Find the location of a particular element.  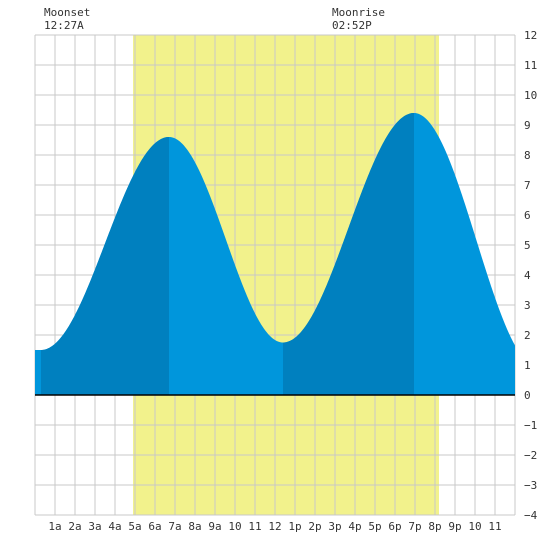

moonrise-time: 02:52P is located at coordinates (352, 25).